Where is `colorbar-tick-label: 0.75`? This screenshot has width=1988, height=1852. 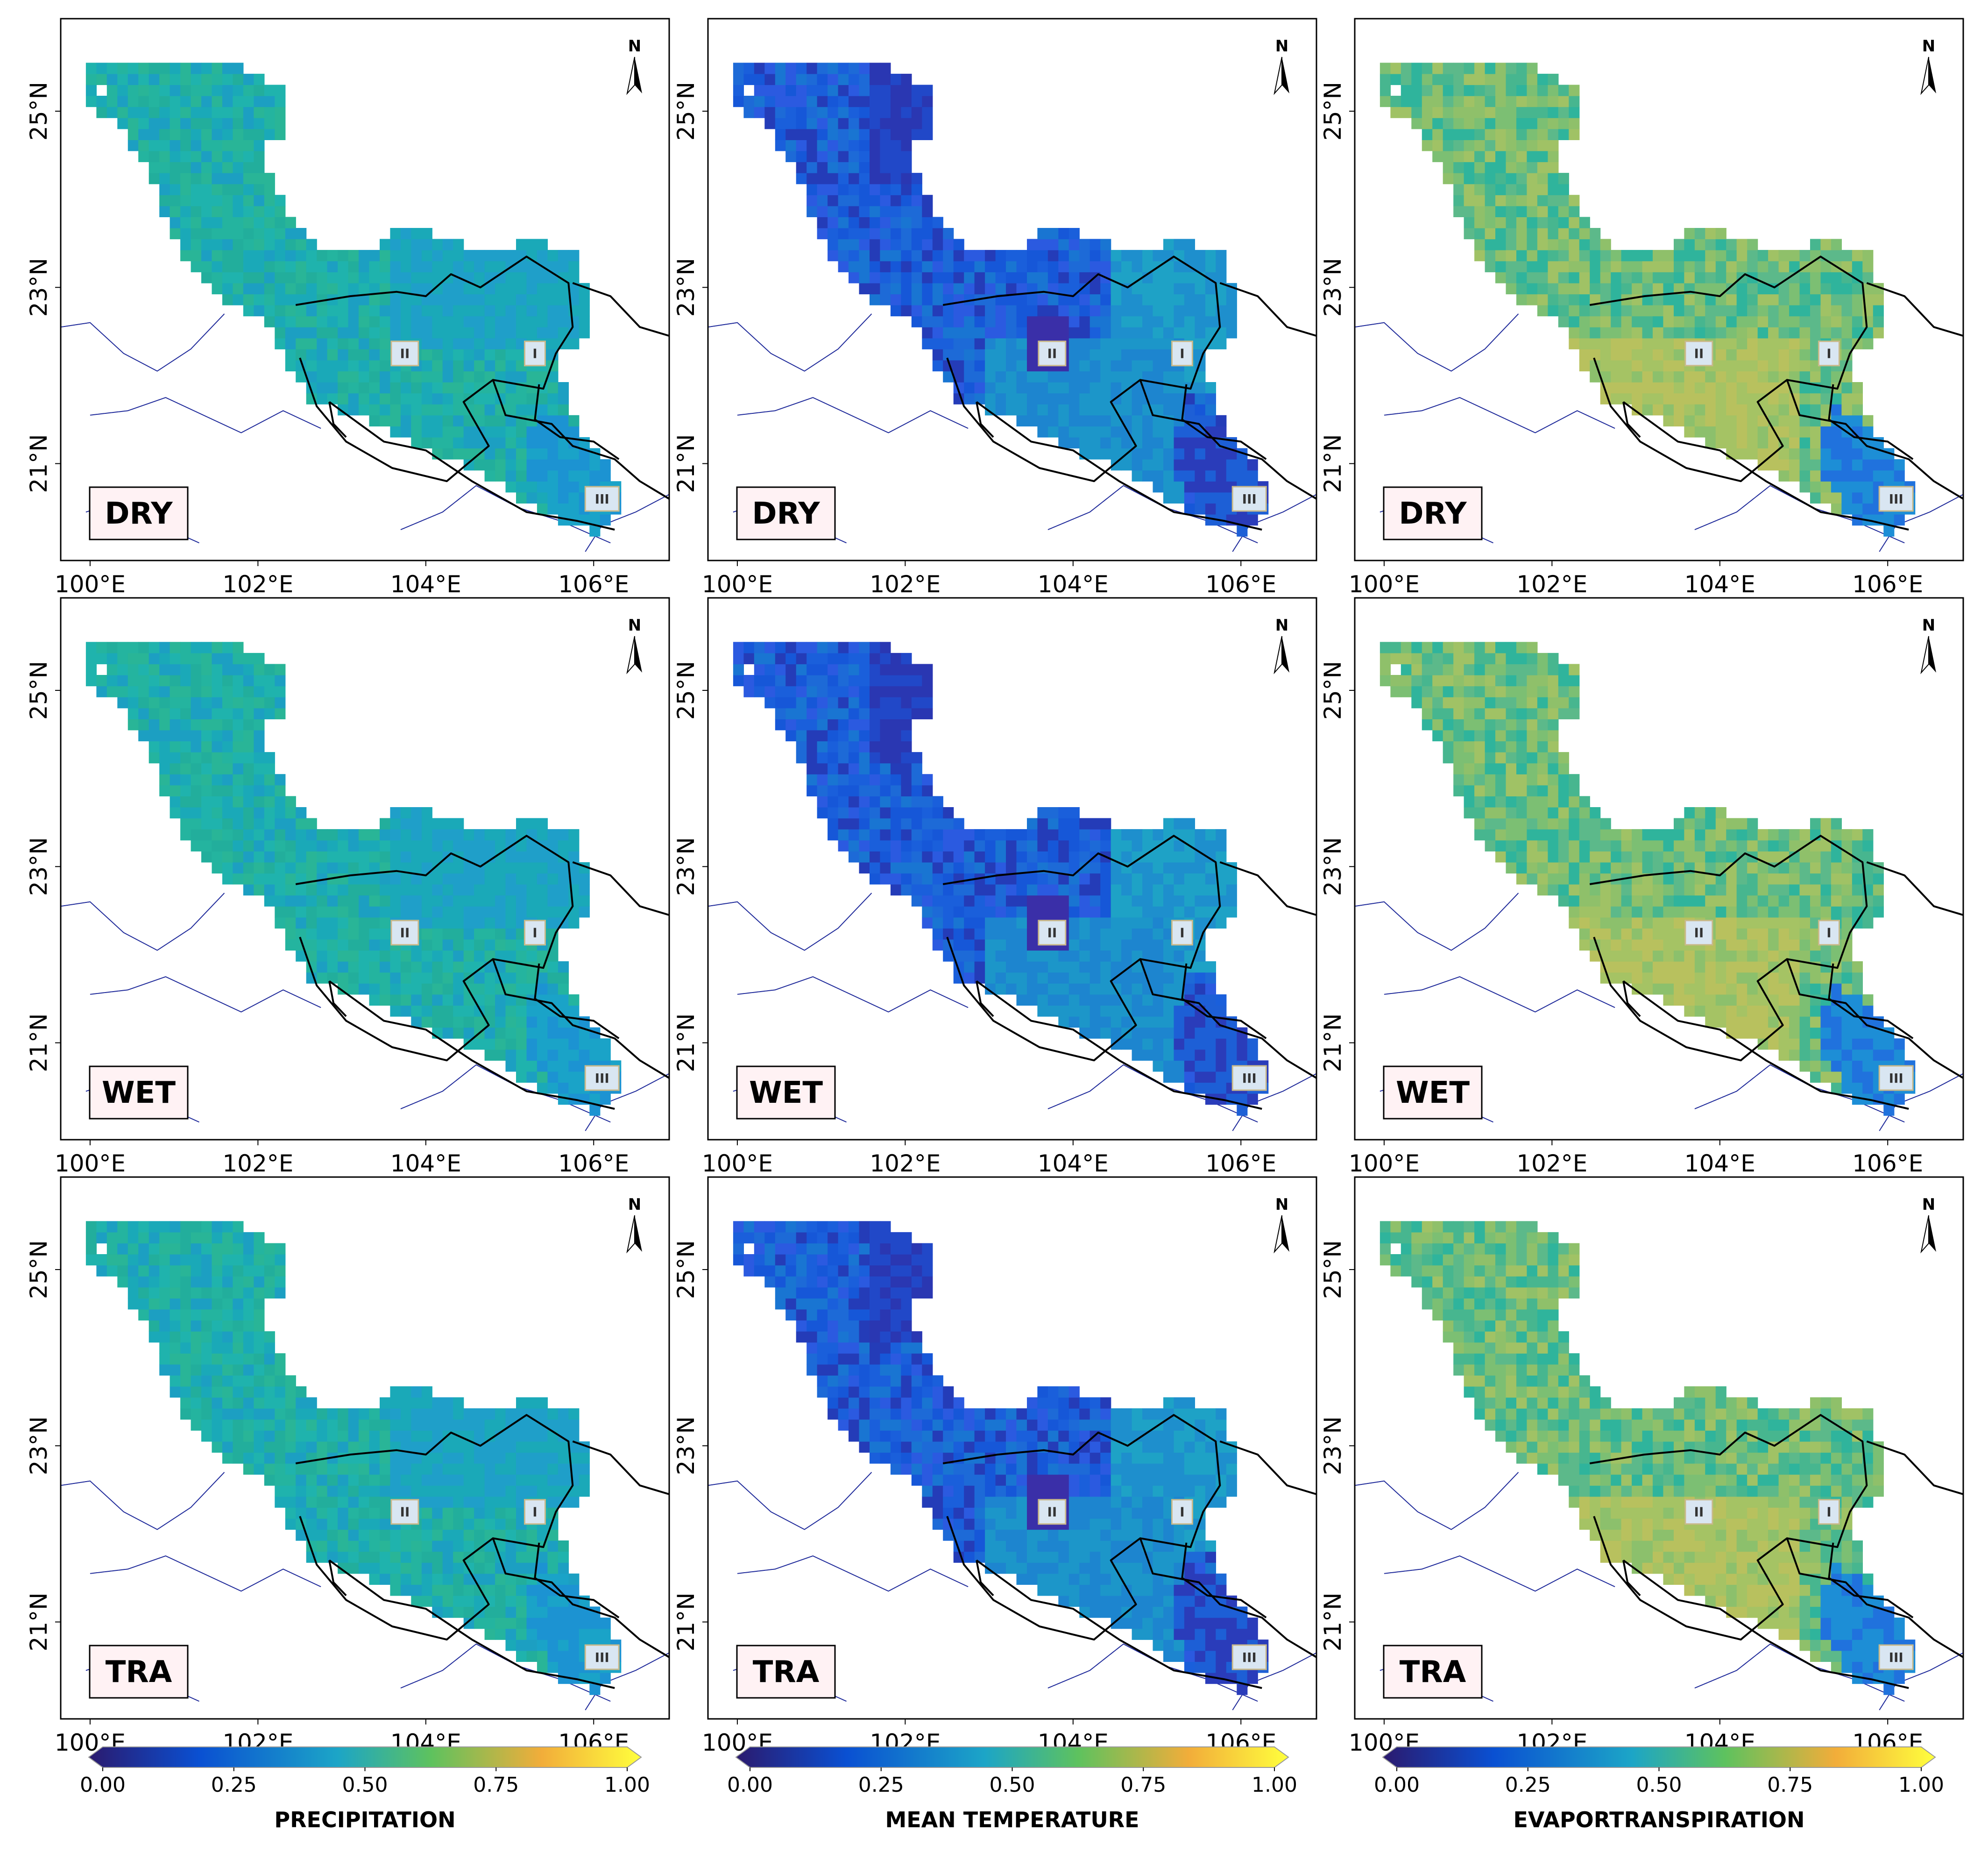
colorbar-tick-label: 0.75 is located at coordinates (496, 1785).